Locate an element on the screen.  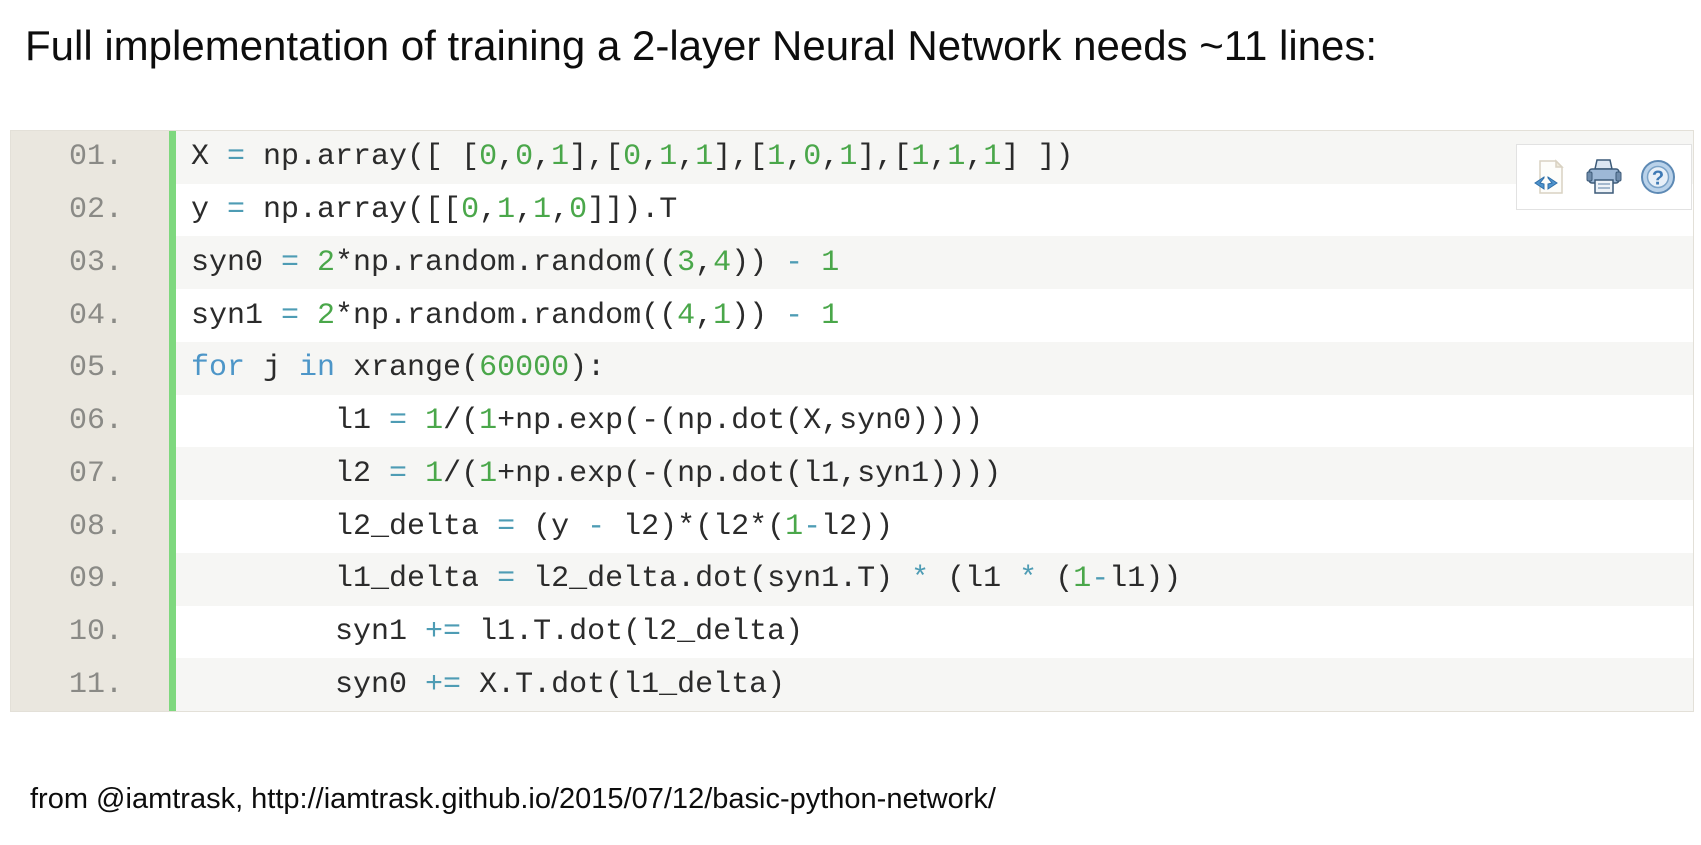
line-number: 10. is located at coordinates (90, 632).